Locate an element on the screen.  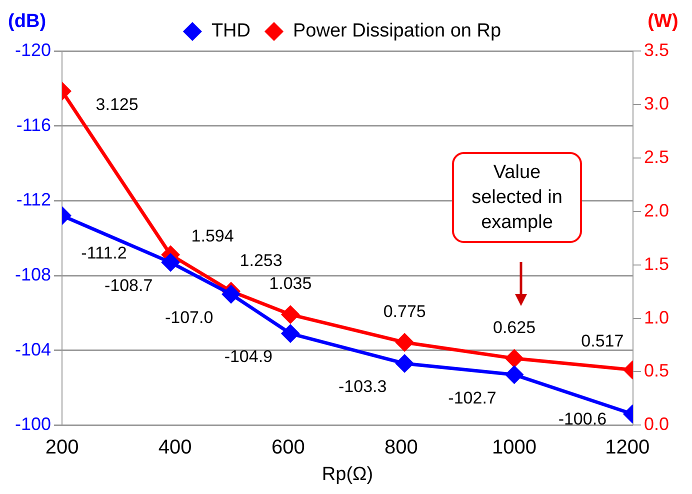
y2-tick-label: 0.0 is located at coordinates (657, 424).